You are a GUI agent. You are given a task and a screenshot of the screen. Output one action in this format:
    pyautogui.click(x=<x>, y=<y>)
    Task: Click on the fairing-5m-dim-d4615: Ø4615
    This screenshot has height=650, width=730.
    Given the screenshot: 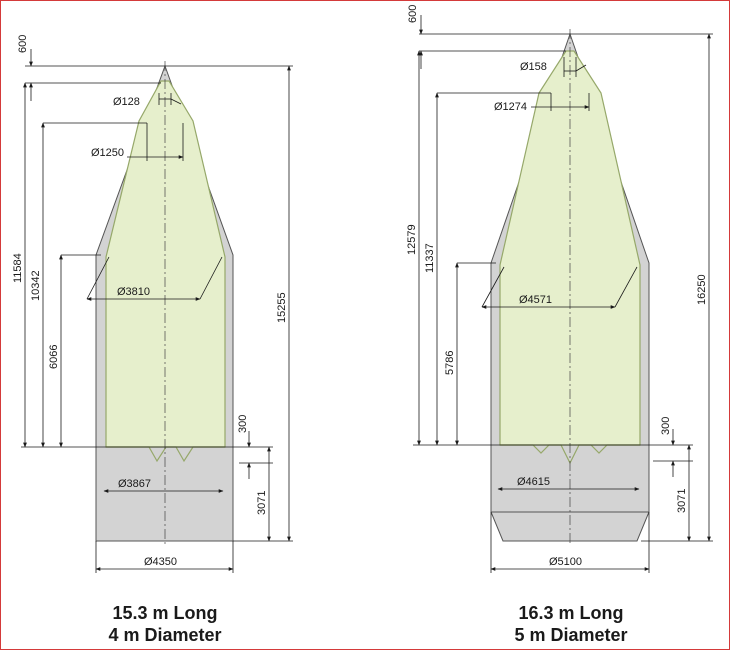 What is the action you would take?
    pyautogui.click(x=533, y=482)
    